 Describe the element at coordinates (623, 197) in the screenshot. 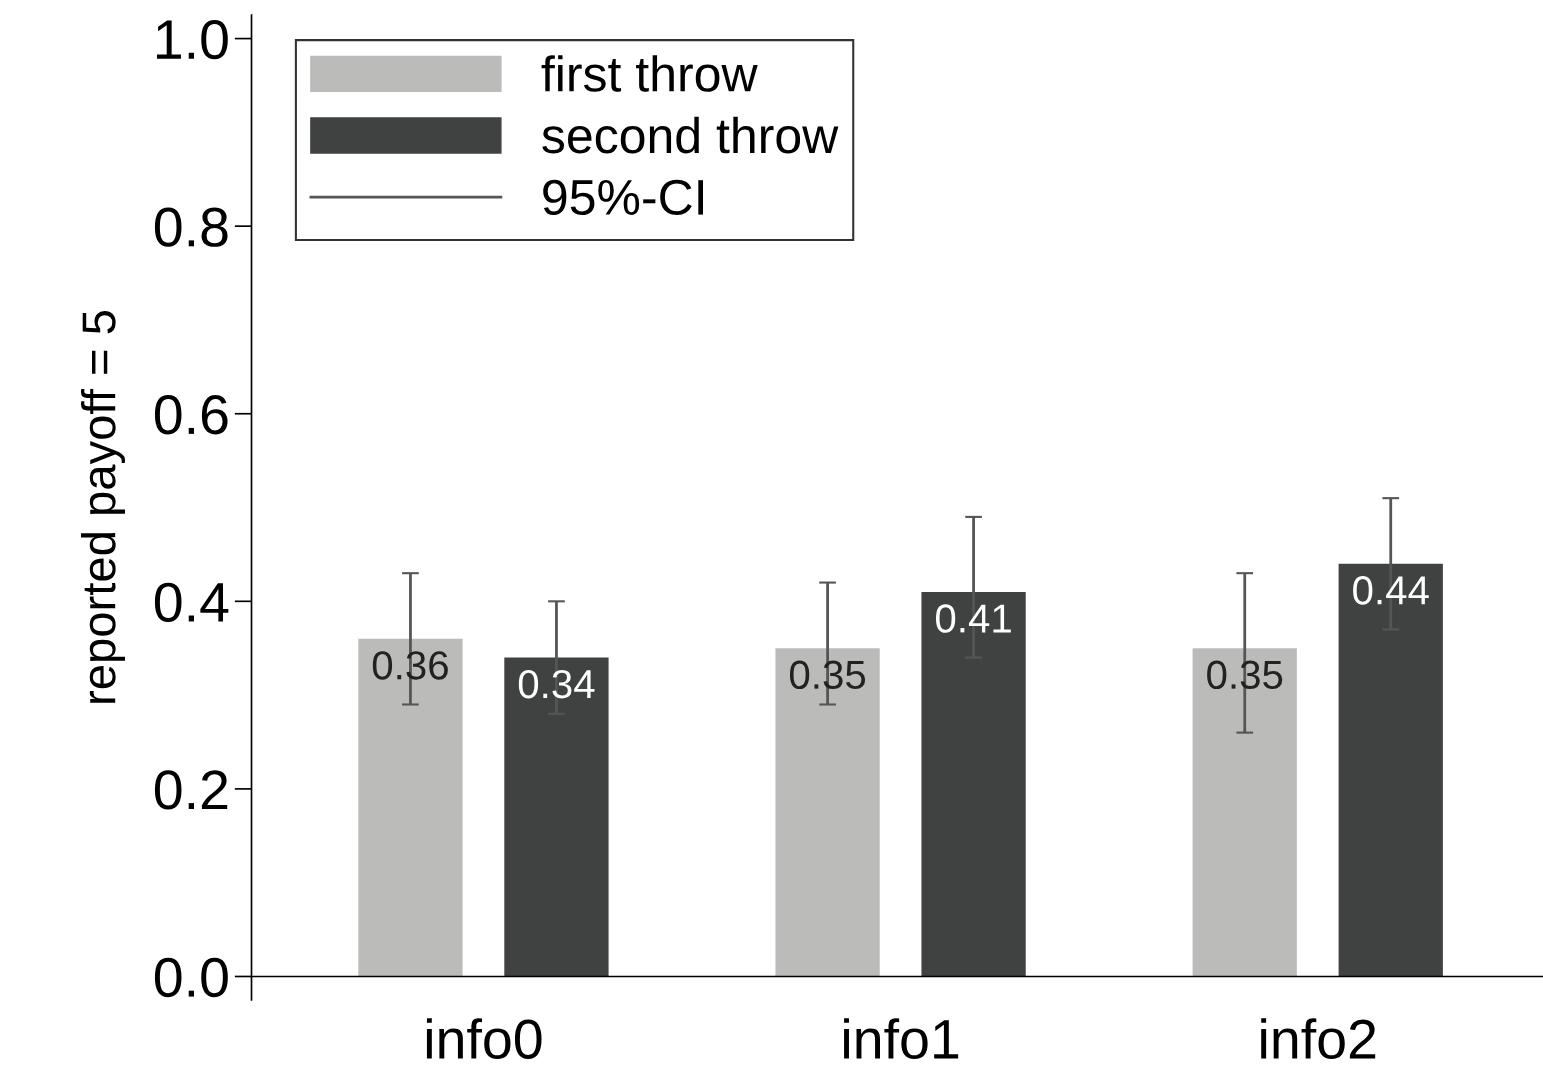

I see `annotation: 95%-CI` at that location.